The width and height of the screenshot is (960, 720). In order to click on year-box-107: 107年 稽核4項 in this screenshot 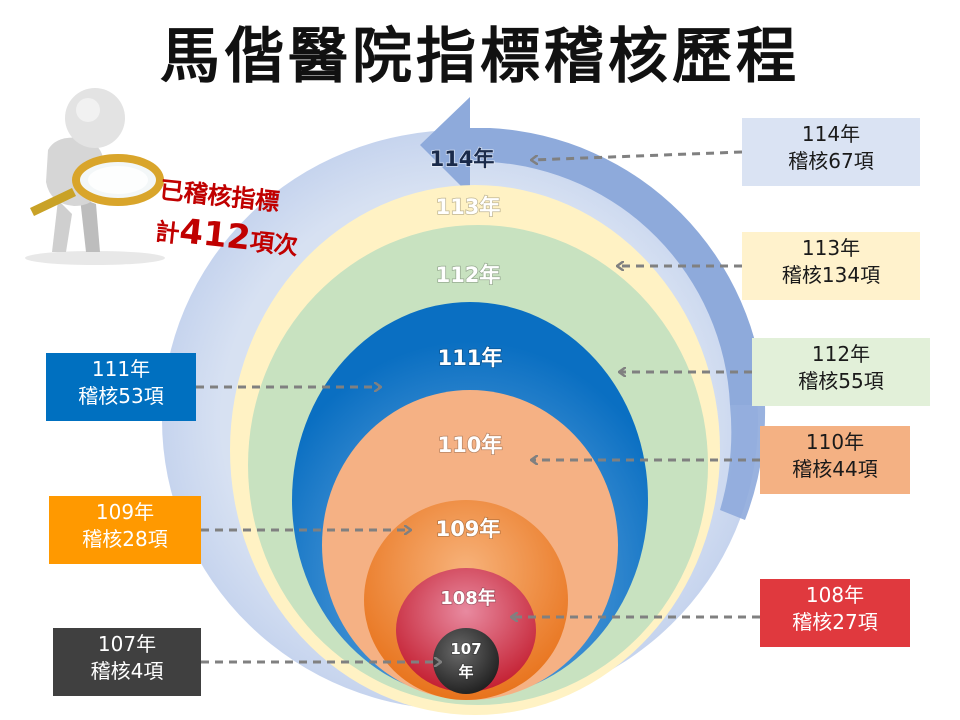, I will do `click(127, 662)`.